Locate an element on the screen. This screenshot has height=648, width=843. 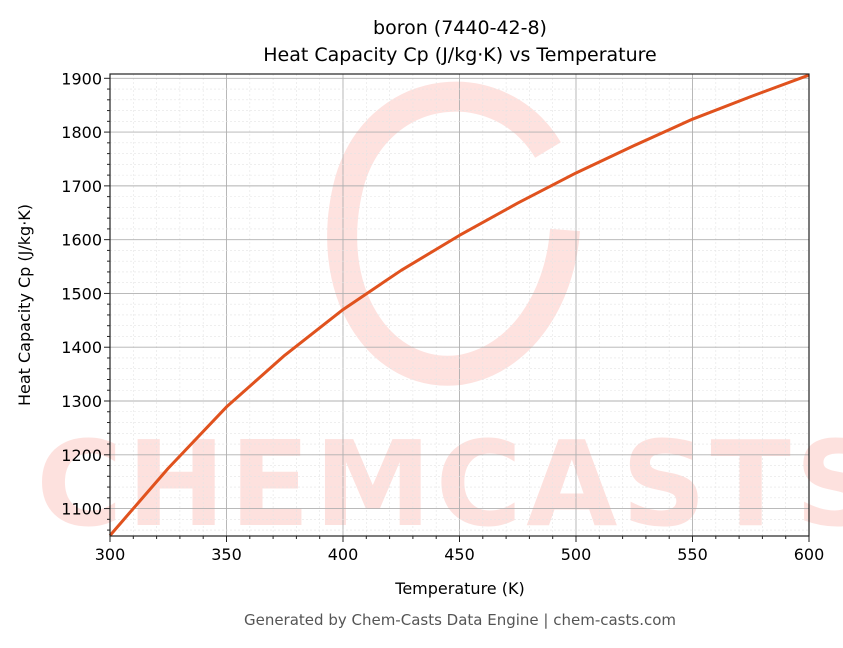
y-tick-label: 1400 is located at coordinates (81, 347).